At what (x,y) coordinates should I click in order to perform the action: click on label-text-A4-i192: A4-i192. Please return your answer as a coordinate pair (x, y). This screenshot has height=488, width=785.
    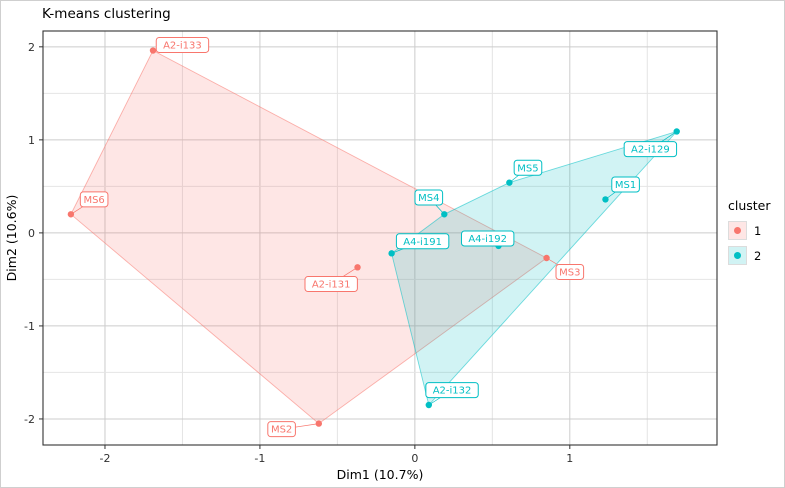
    Looking at the image, I should click on (487, 239).